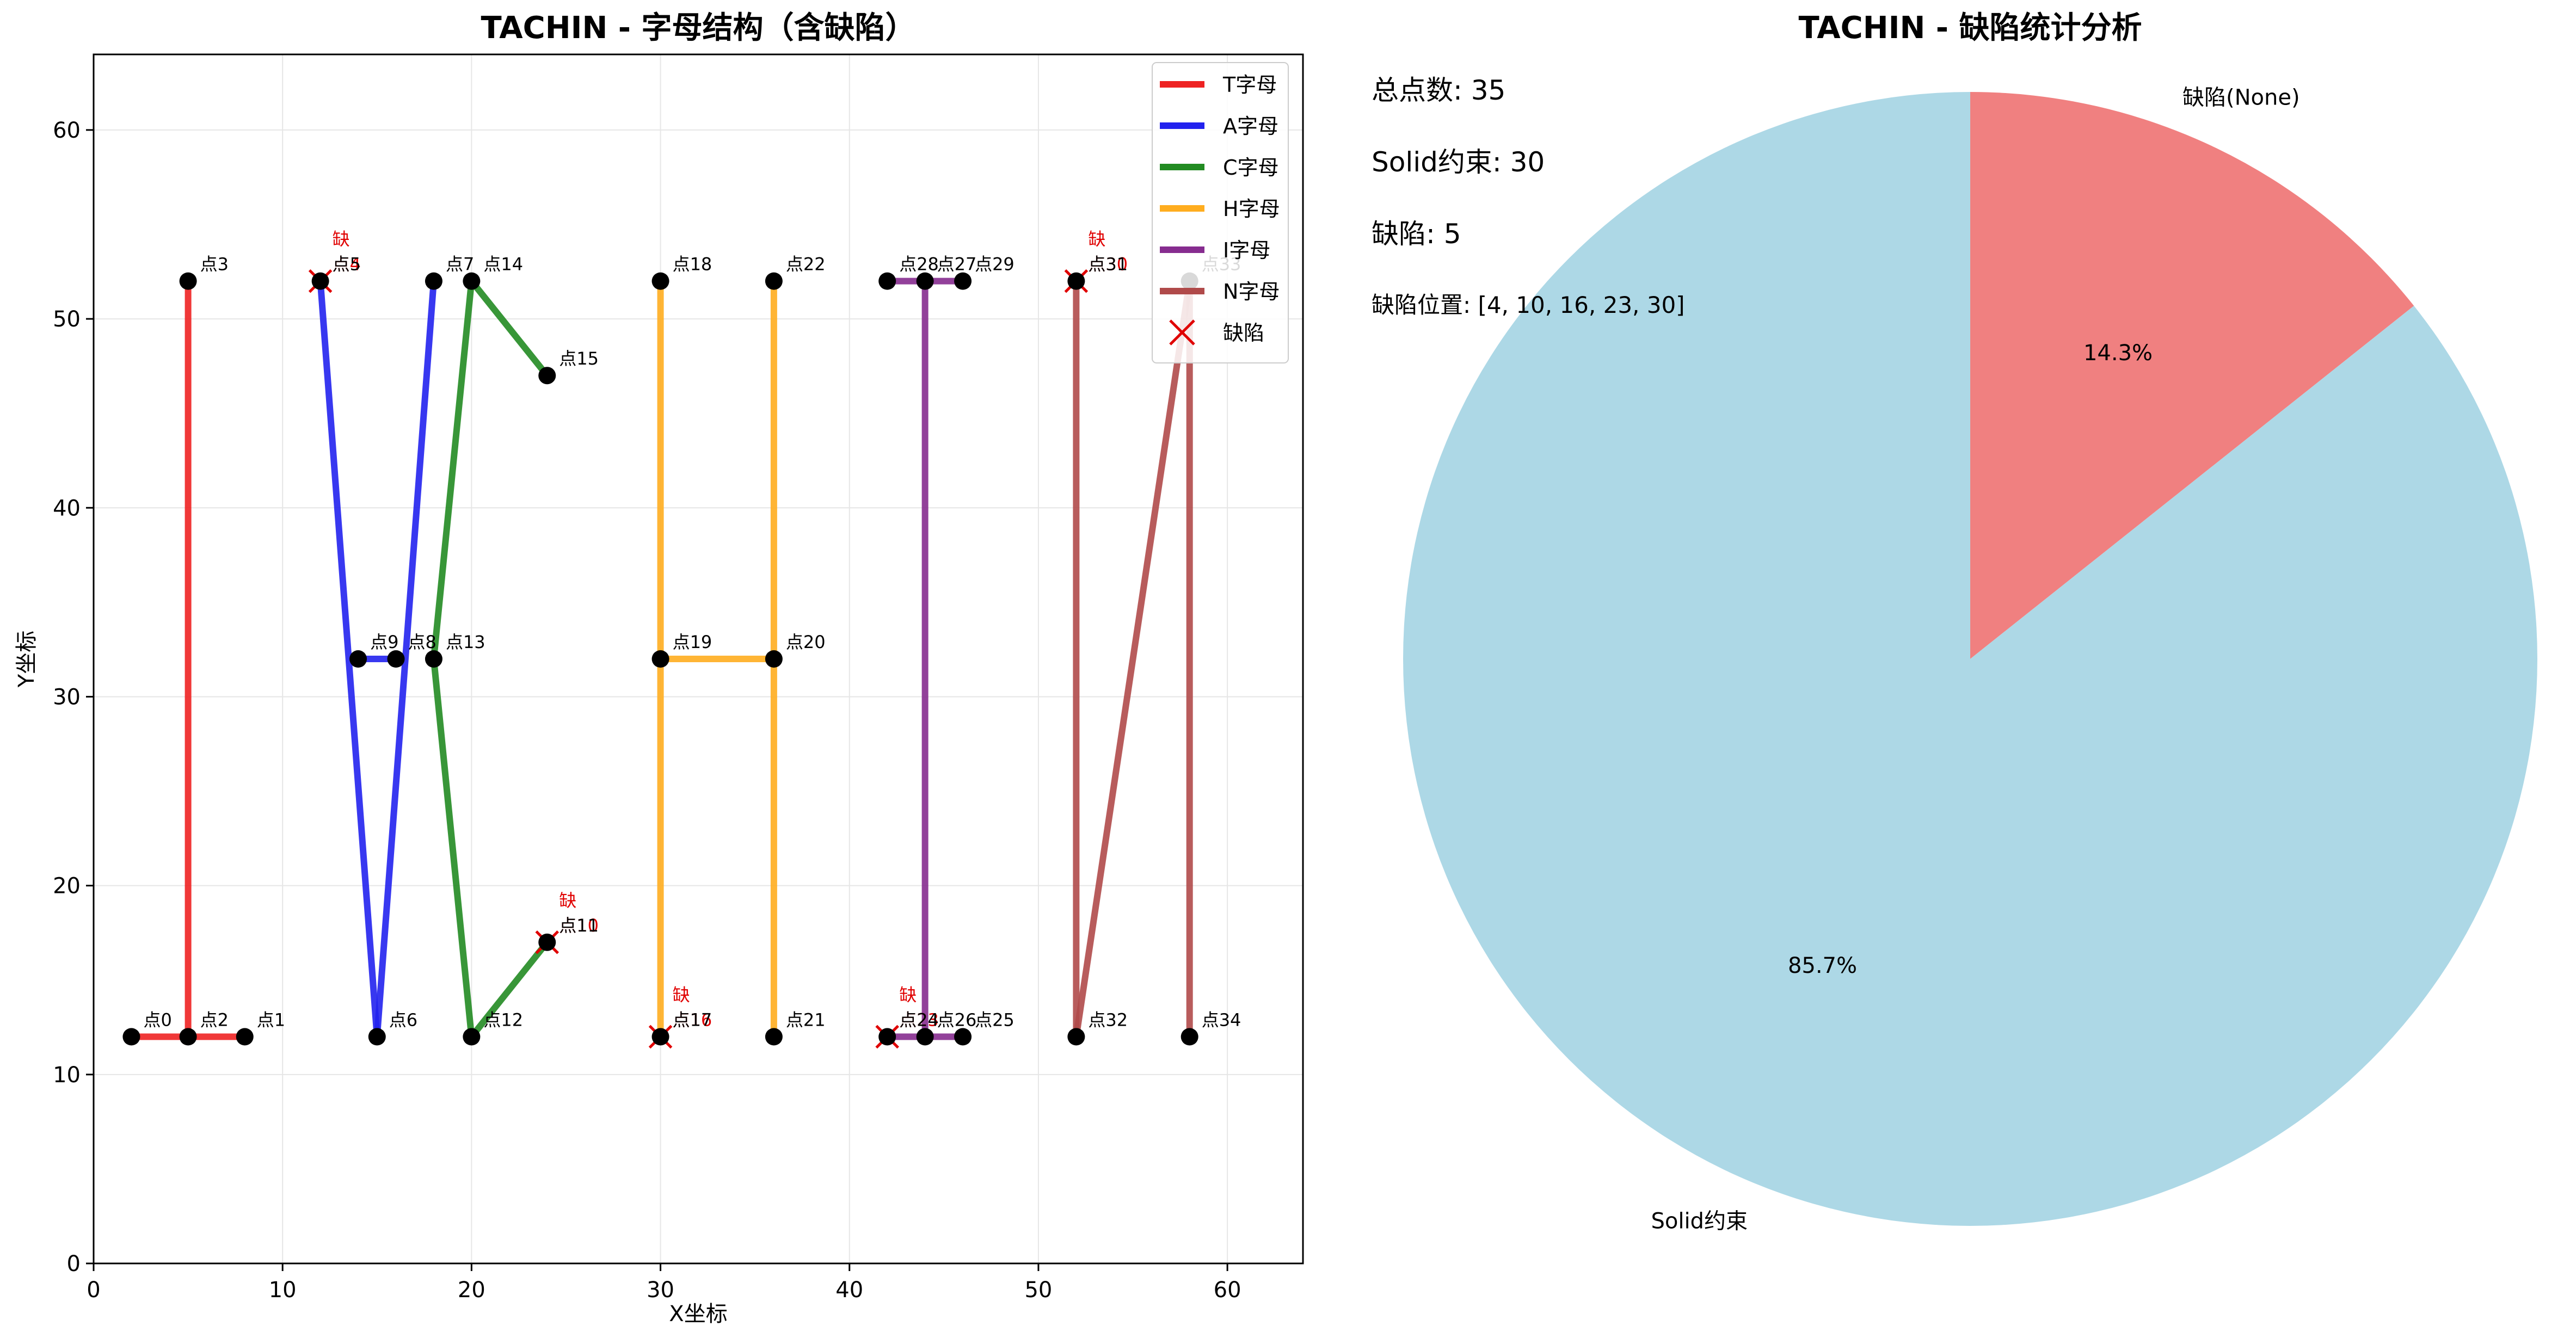 Image resolution: width=2576 pixels, height=1332 pixels. I want to click on chart-title: TACHIN - 字母结构（含缺陷）, so click(698, 28).